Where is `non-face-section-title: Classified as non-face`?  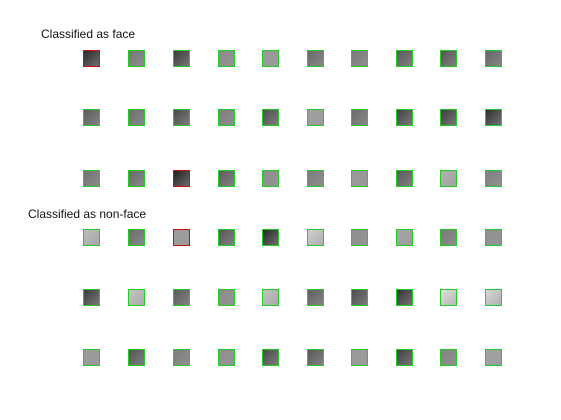
non-face-section-title: Classified as non-face is located at coordinates (87, 214).